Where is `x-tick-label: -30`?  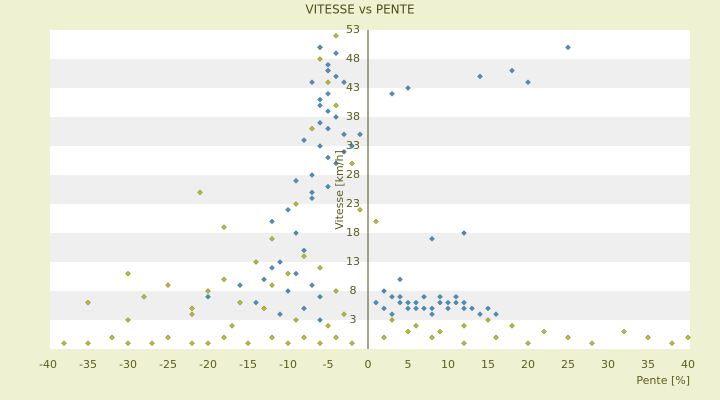
x-tick-label: -30 is located at coordinates (128, 364).